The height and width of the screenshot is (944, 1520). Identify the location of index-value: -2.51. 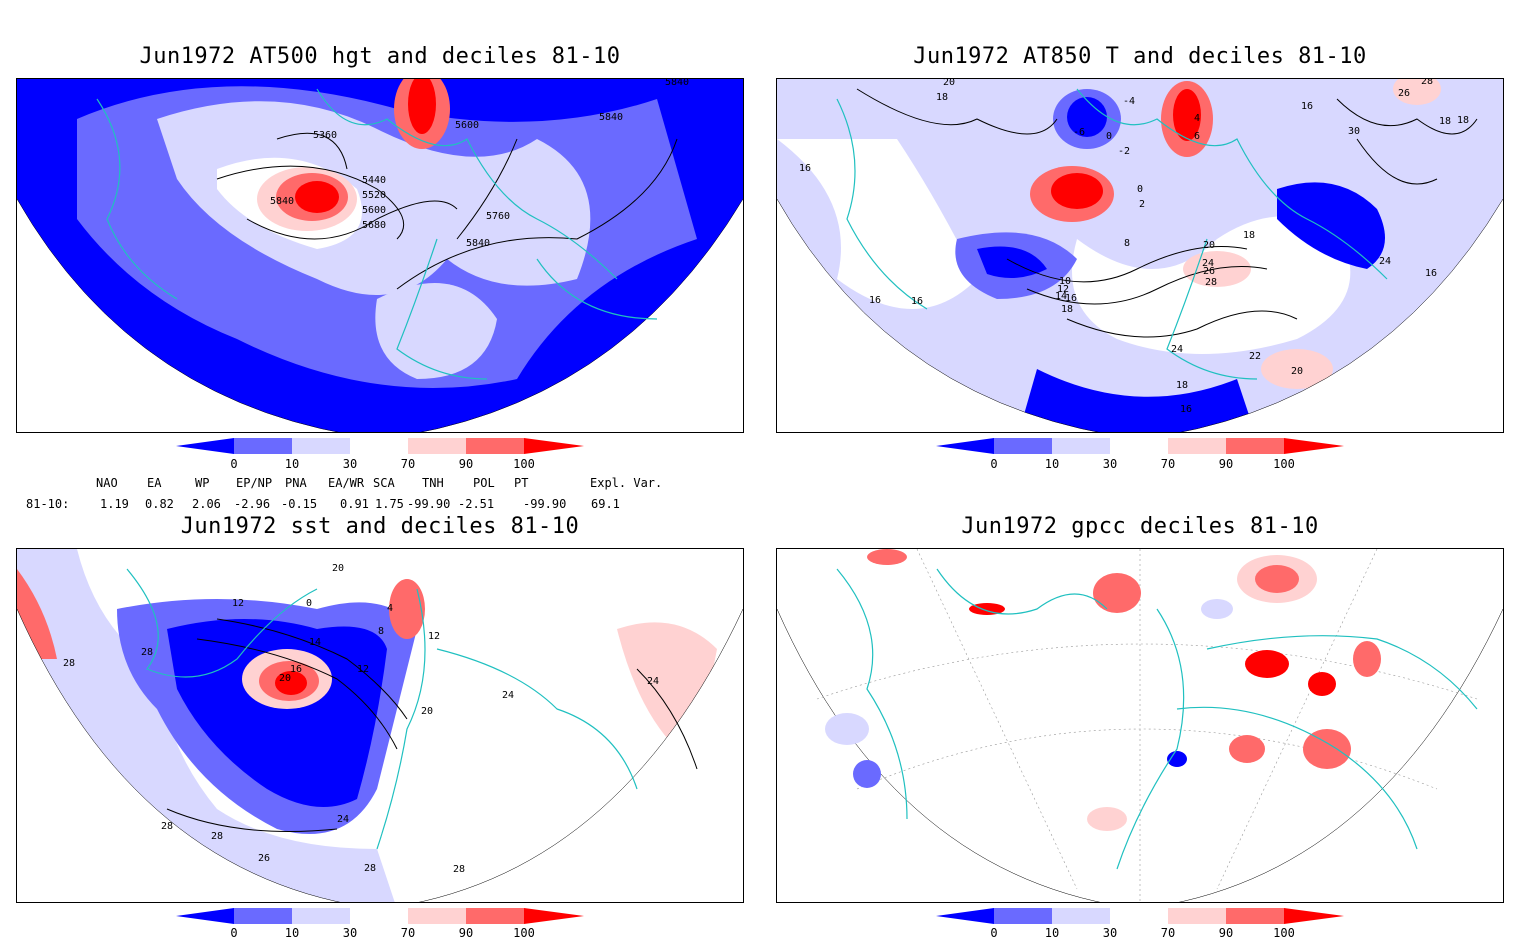
(476, 504).